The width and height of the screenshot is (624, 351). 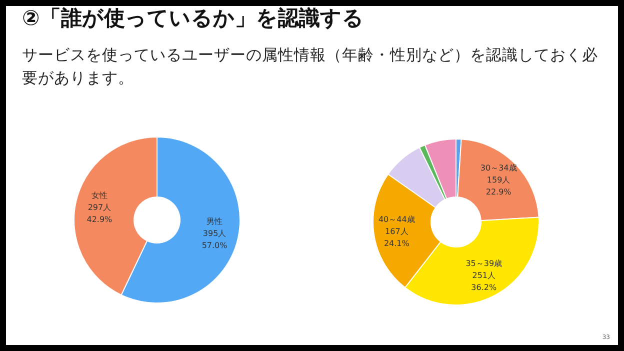 I want to click on slice-label: 35～39歳, so click(x=484, y=263).